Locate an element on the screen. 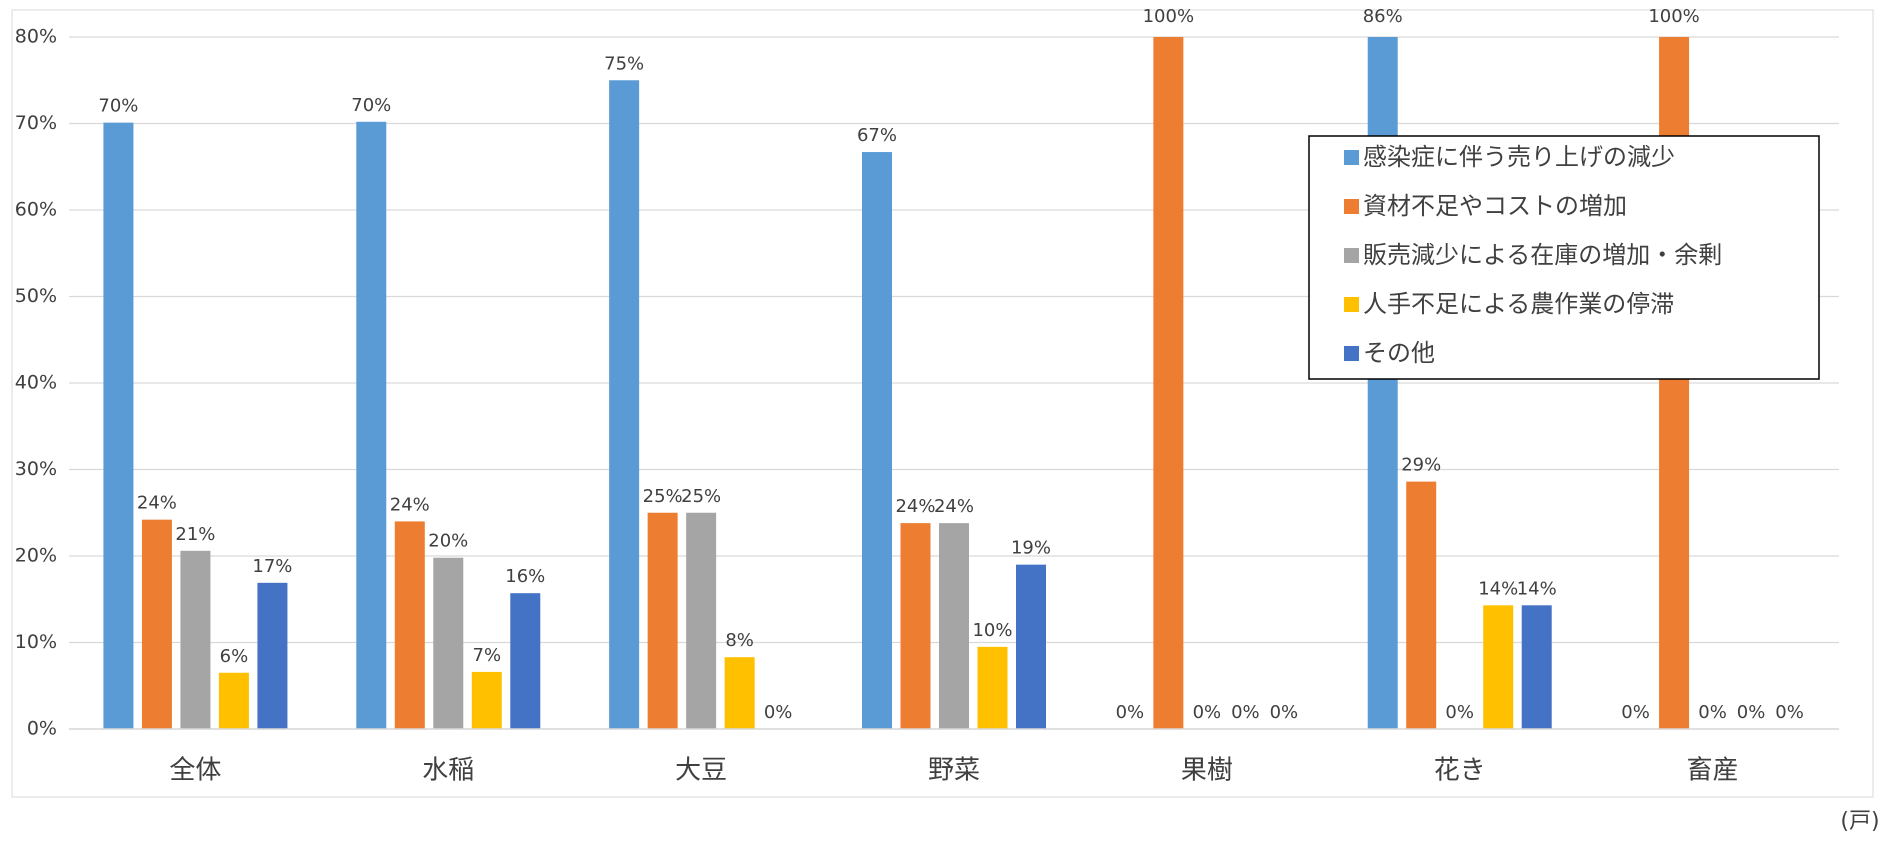 The width and height of the screenshot is (1887, 842). x-tick-label: 畜産 is located at coordinates (1713, 771).